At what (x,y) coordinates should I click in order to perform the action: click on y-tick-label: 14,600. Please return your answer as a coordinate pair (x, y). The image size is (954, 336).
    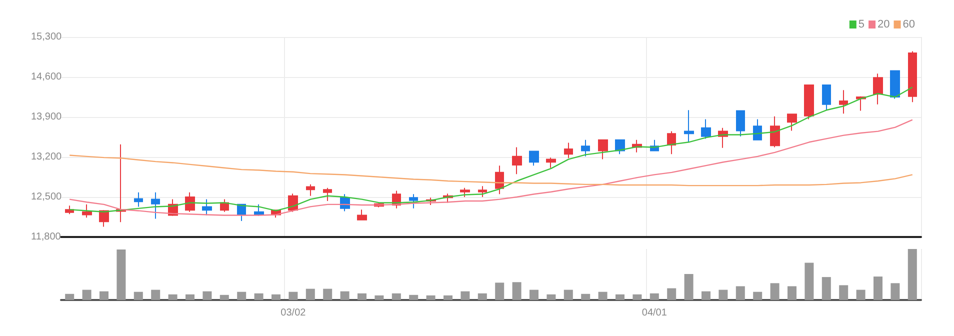
    Looking at the image, I should click on (46, 77).